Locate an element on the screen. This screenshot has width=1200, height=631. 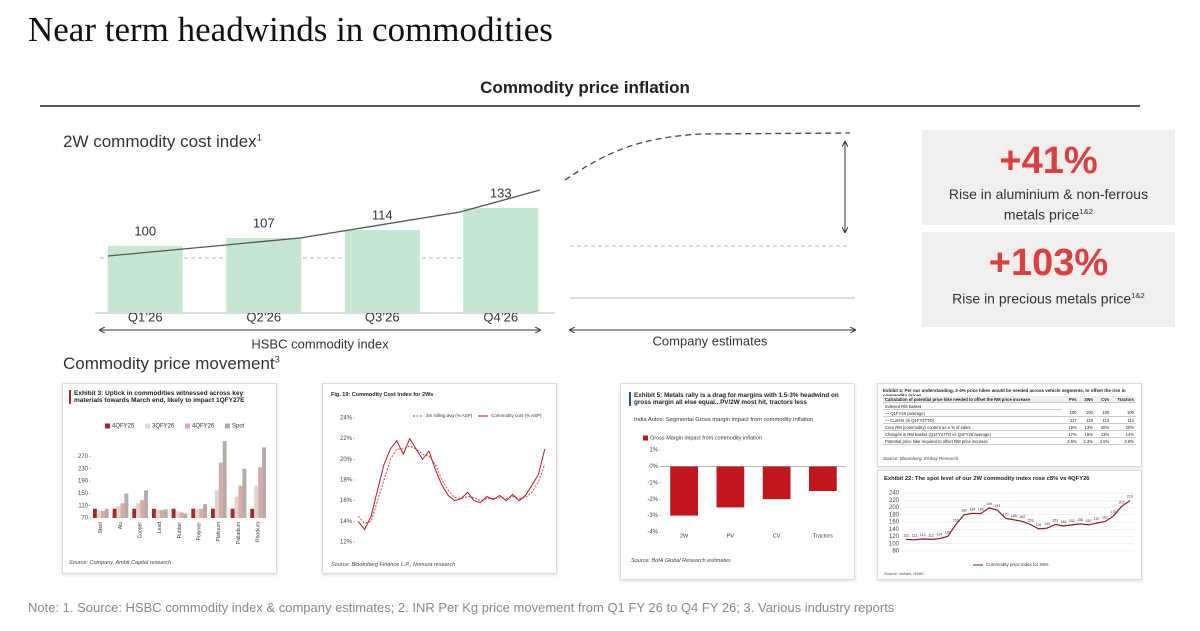
table-cell: PVs is located at coordinates (1070, 399).